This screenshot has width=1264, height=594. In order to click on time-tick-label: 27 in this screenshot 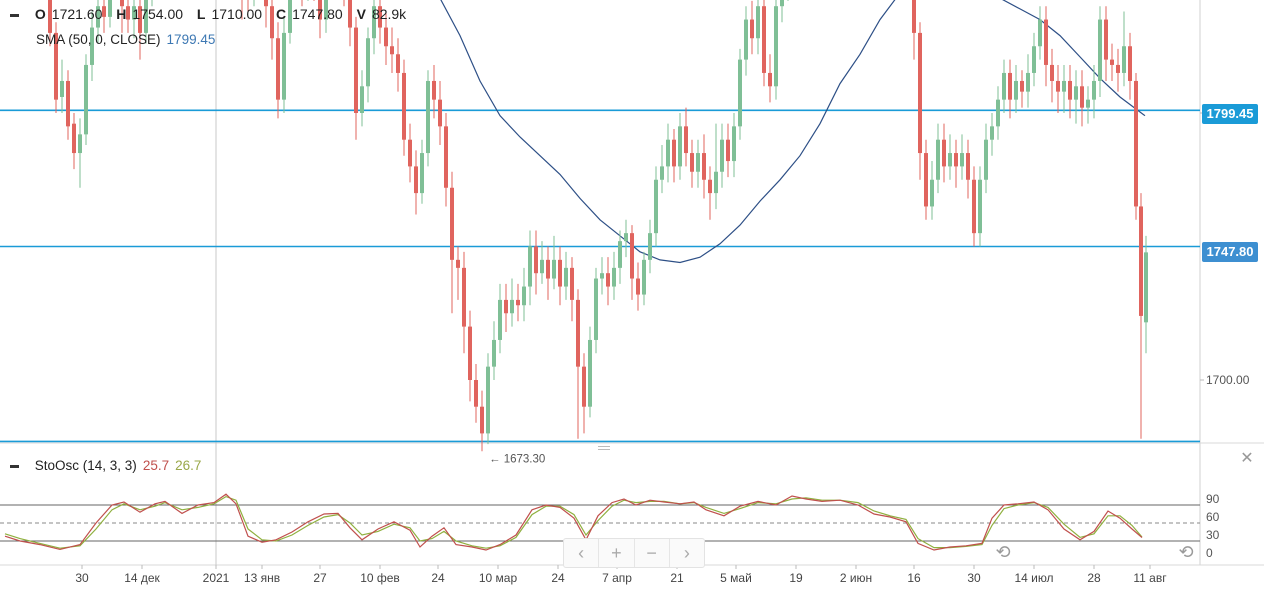, I will do `click(320, 578)`.